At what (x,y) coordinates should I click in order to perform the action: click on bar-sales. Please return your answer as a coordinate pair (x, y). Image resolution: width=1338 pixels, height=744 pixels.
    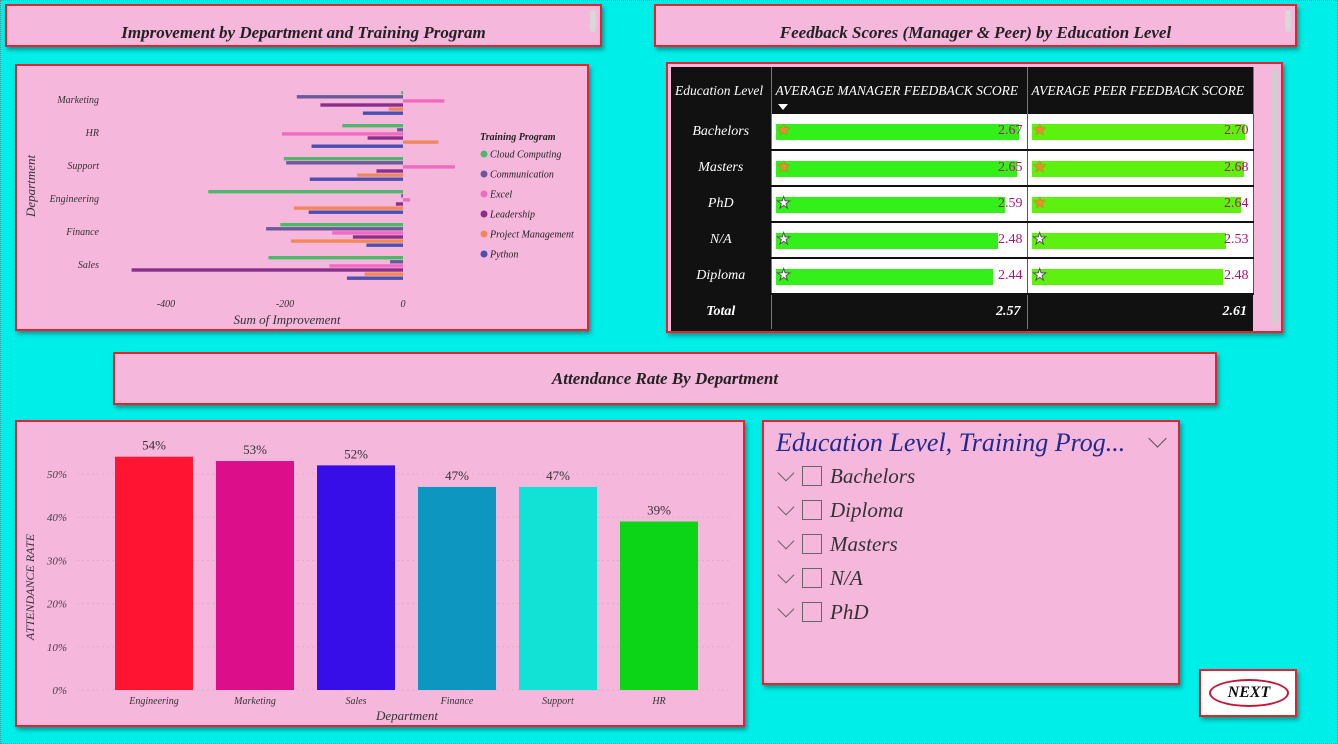
    Looking at the image, I should click on (356, 577).